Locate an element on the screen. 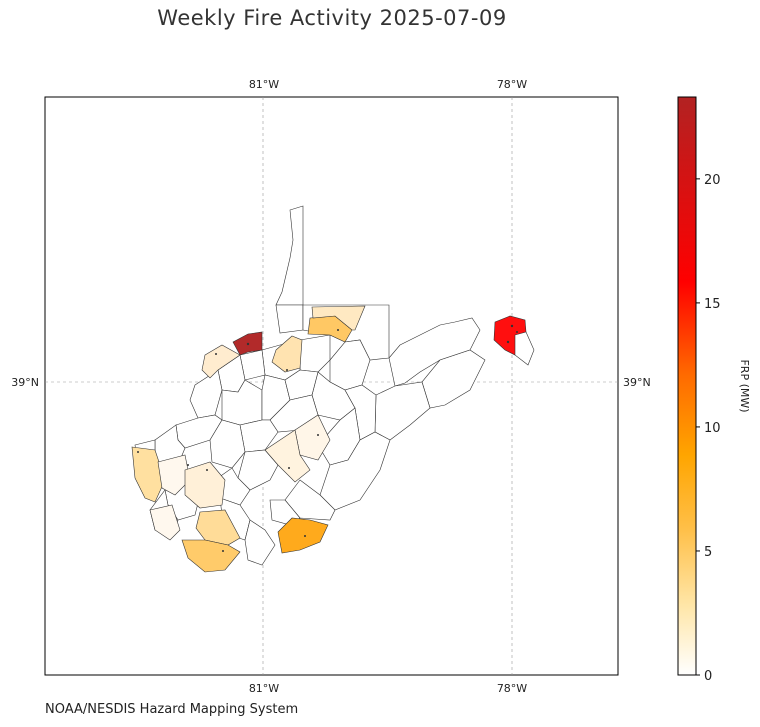 This screenshot has height=727, width=760. colorbar-label: FRP (MW) is located at coordinates (744, 385).